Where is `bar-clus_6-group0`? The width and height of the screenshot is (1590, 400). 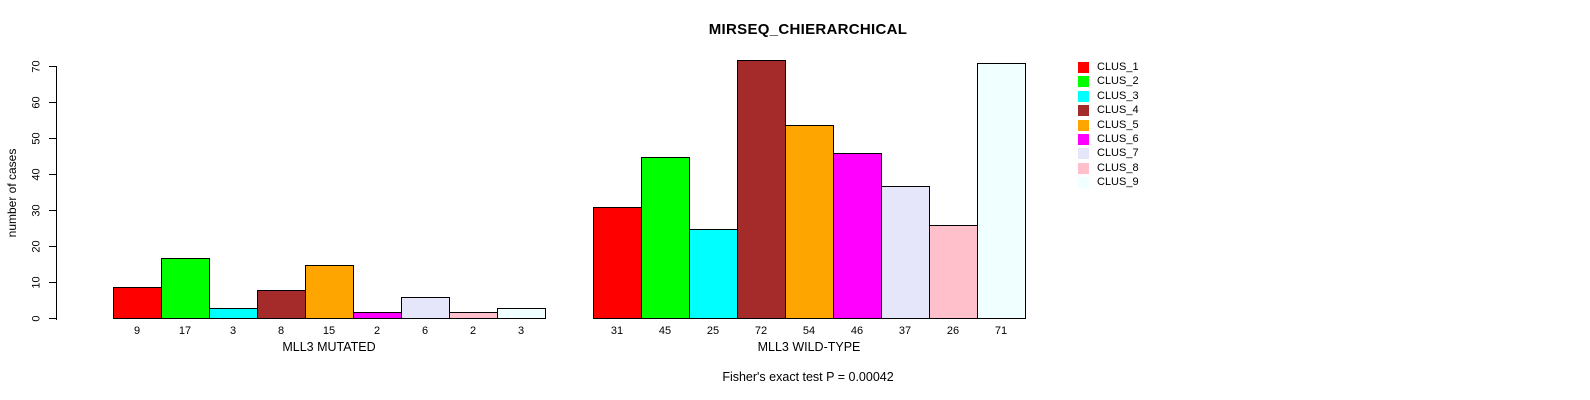 bar-clus_6-group0 is located at coordinates (377, 315).